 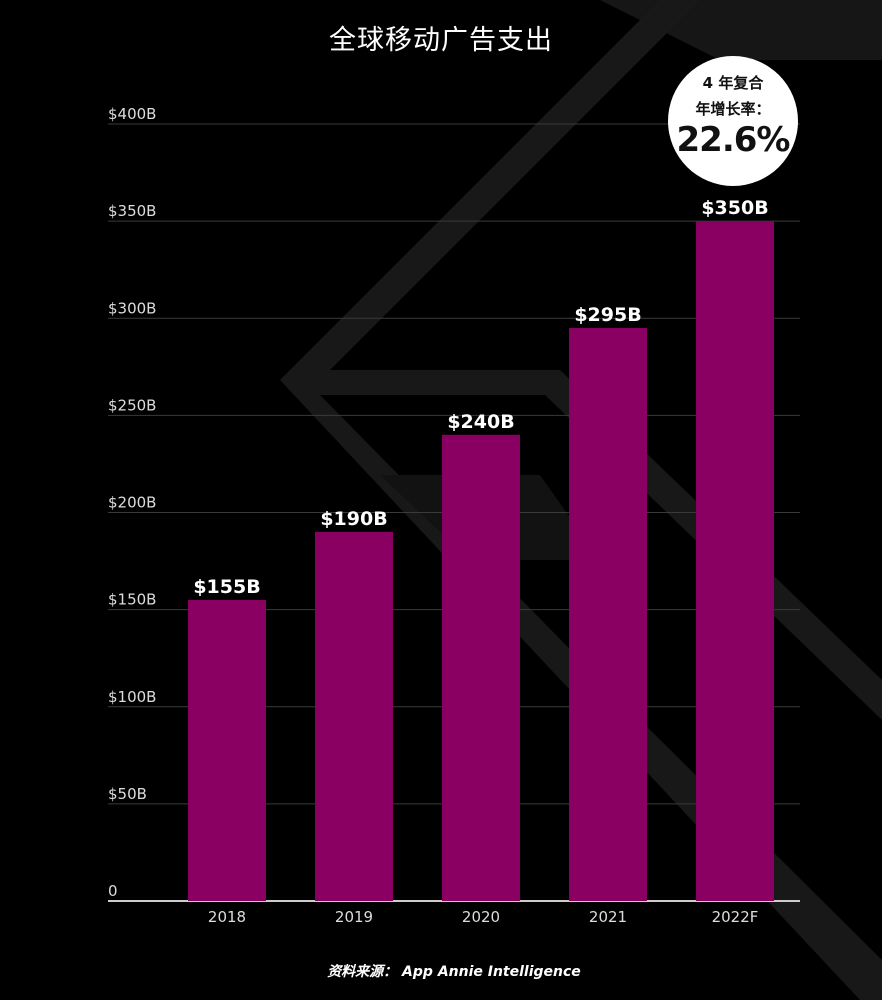 What do you see at coordinates (227, 917) in the screenshot?
I see `x-tick-label: 2018` at bounding box center [227, 917].